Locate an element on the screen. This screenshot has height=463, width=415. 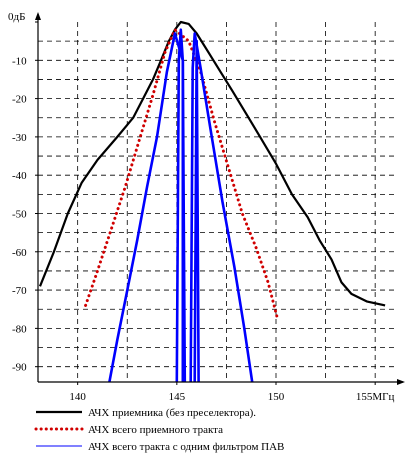
y-tick-label: -80 is located at coordinates (19, 329).